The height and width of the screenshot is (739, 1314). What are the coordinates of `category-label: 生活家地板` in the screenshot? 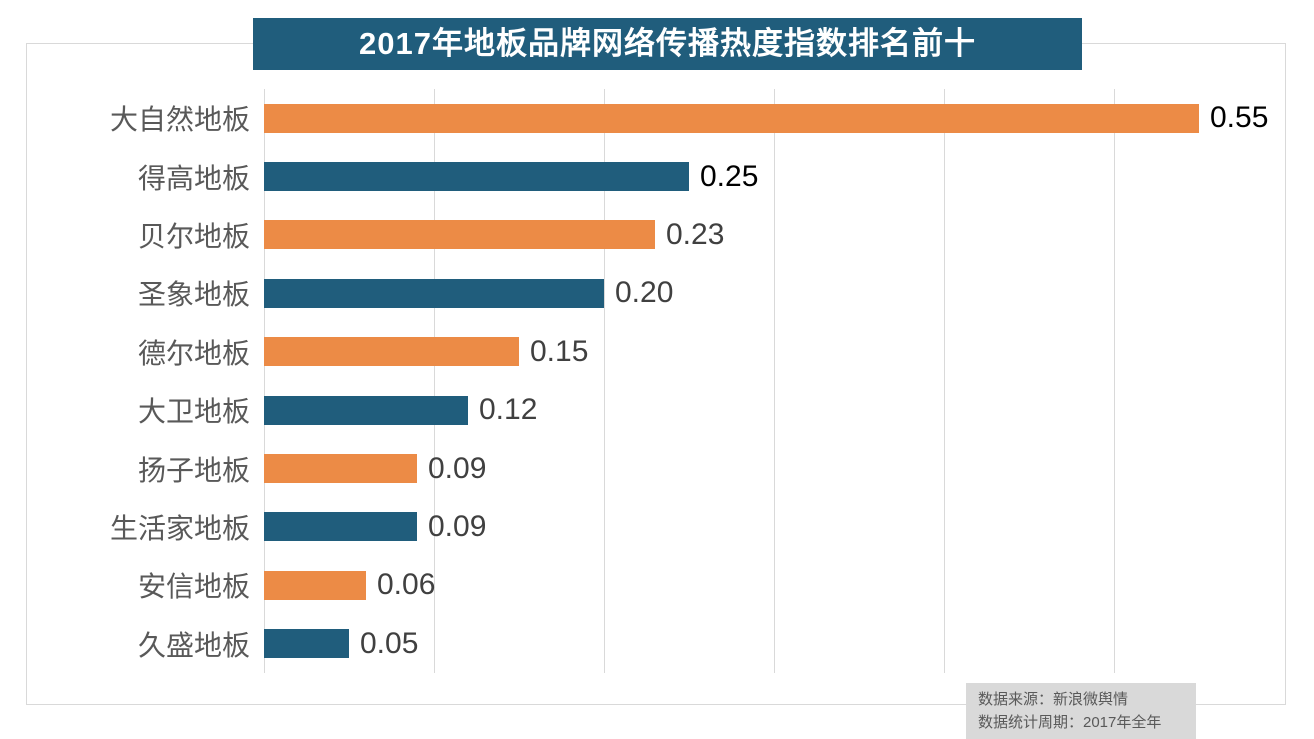 It's located at (179, 528).